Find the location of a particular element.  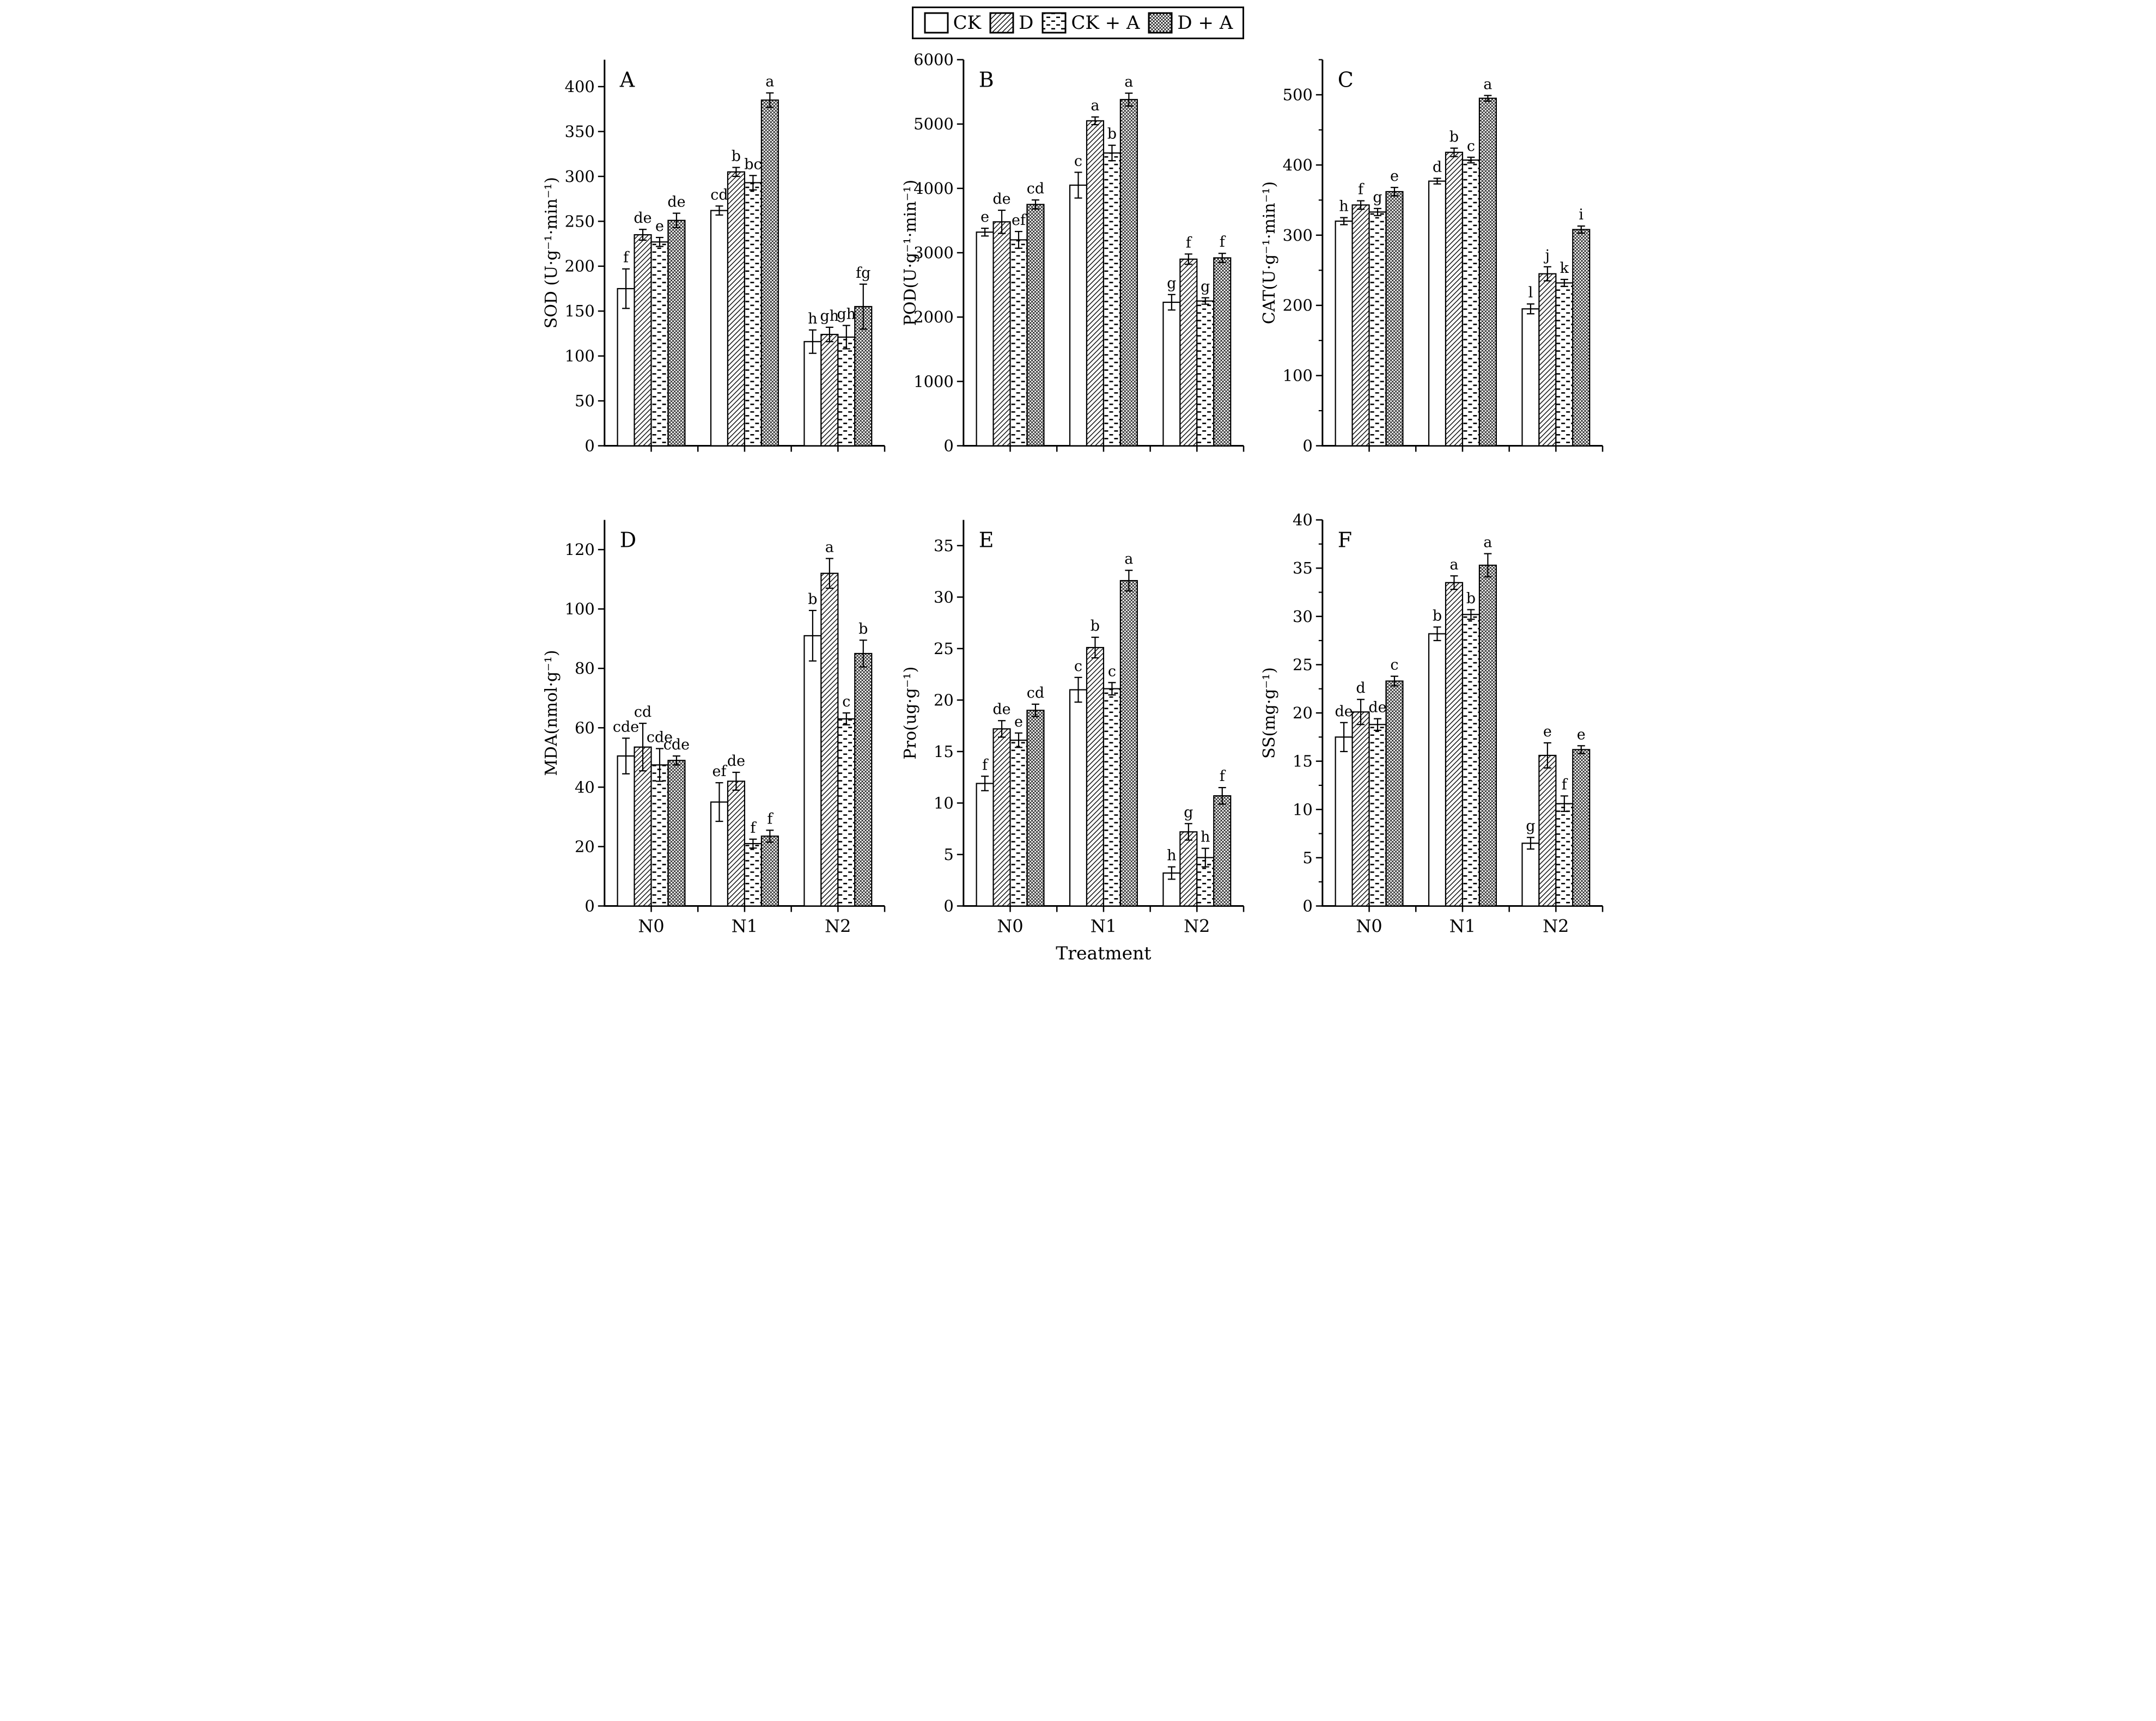

svg-text: j is located at coordinates (1546, 256).